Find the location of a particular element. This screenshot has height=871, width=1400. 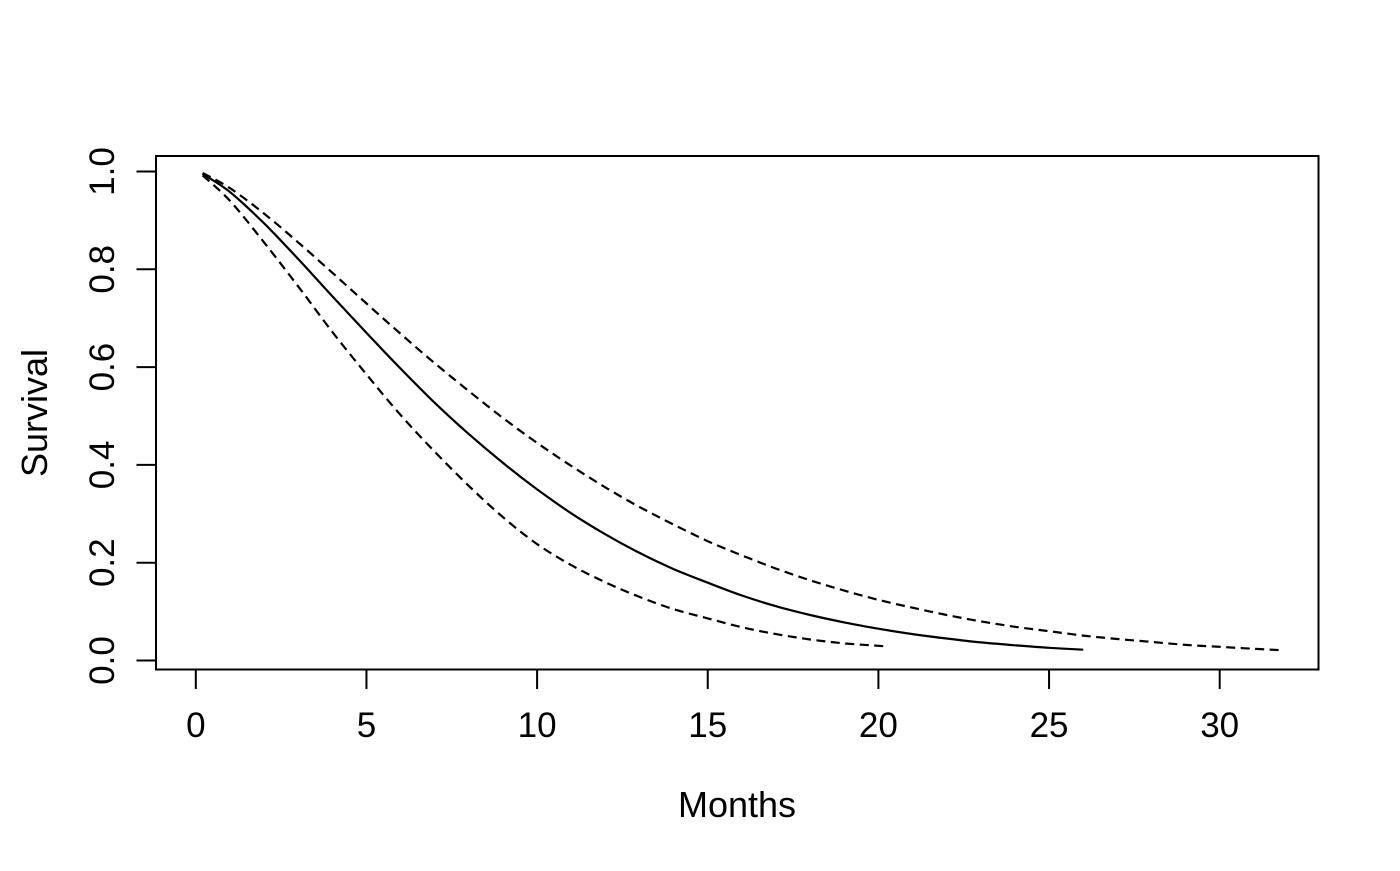

x-tick-label: 30 is located at coordinates (1219, 725).